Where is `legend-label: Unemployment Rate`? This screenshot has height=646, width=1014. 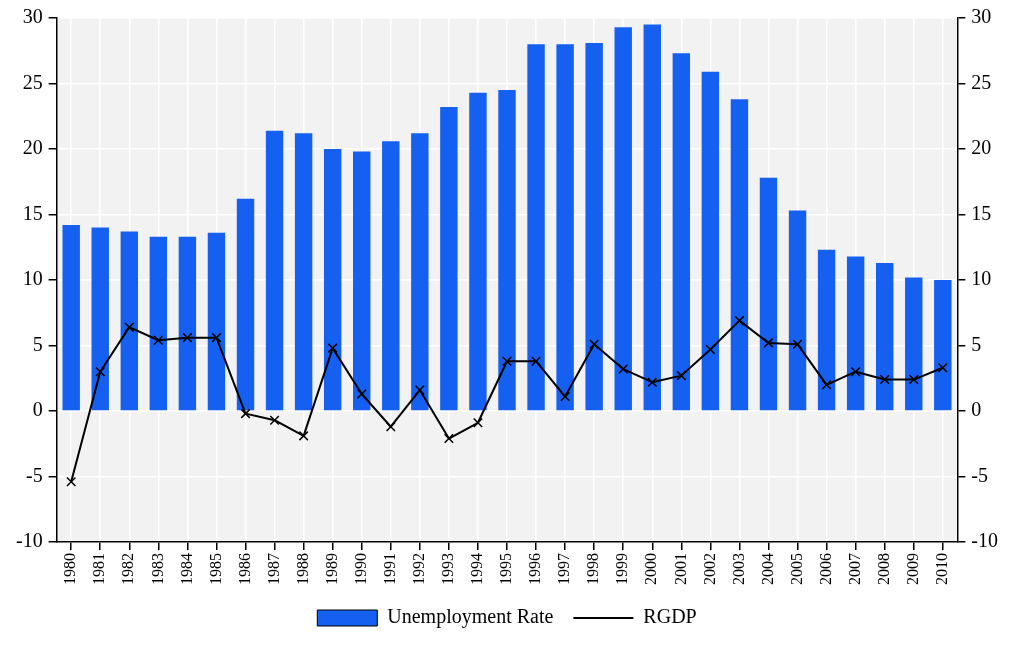 legend-label: Unemployment Rate is located at coordinates (470, 617).